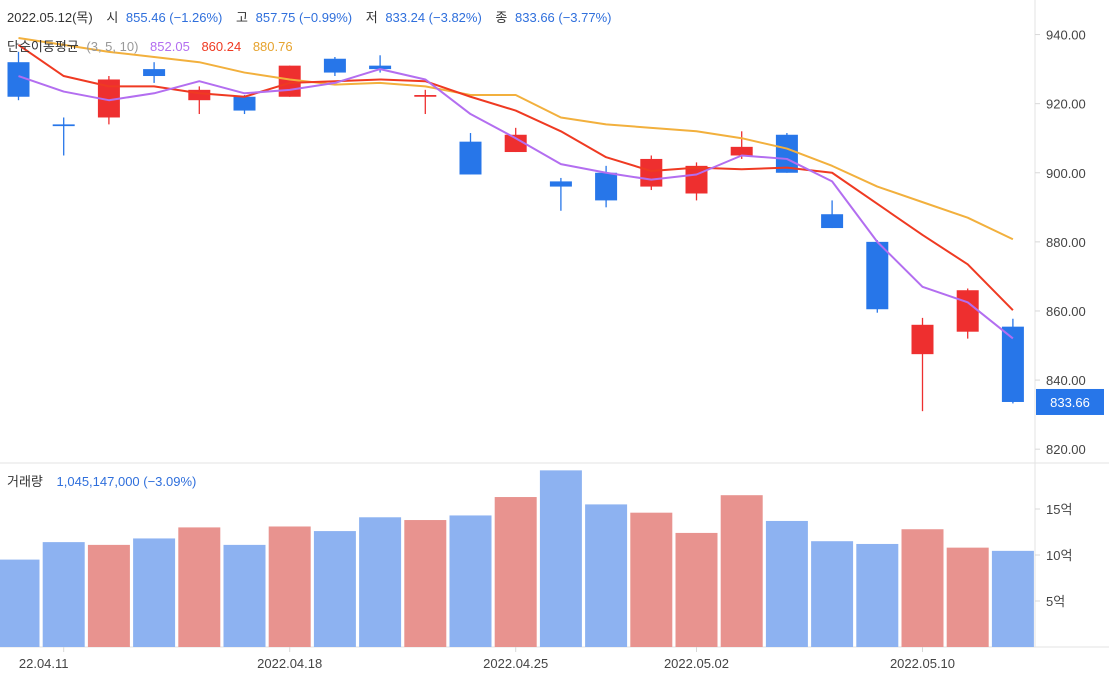  Describe the element at coordinates (44, 663) in the screenshot. I see `date-tick-label: 22.04.11` at that location.